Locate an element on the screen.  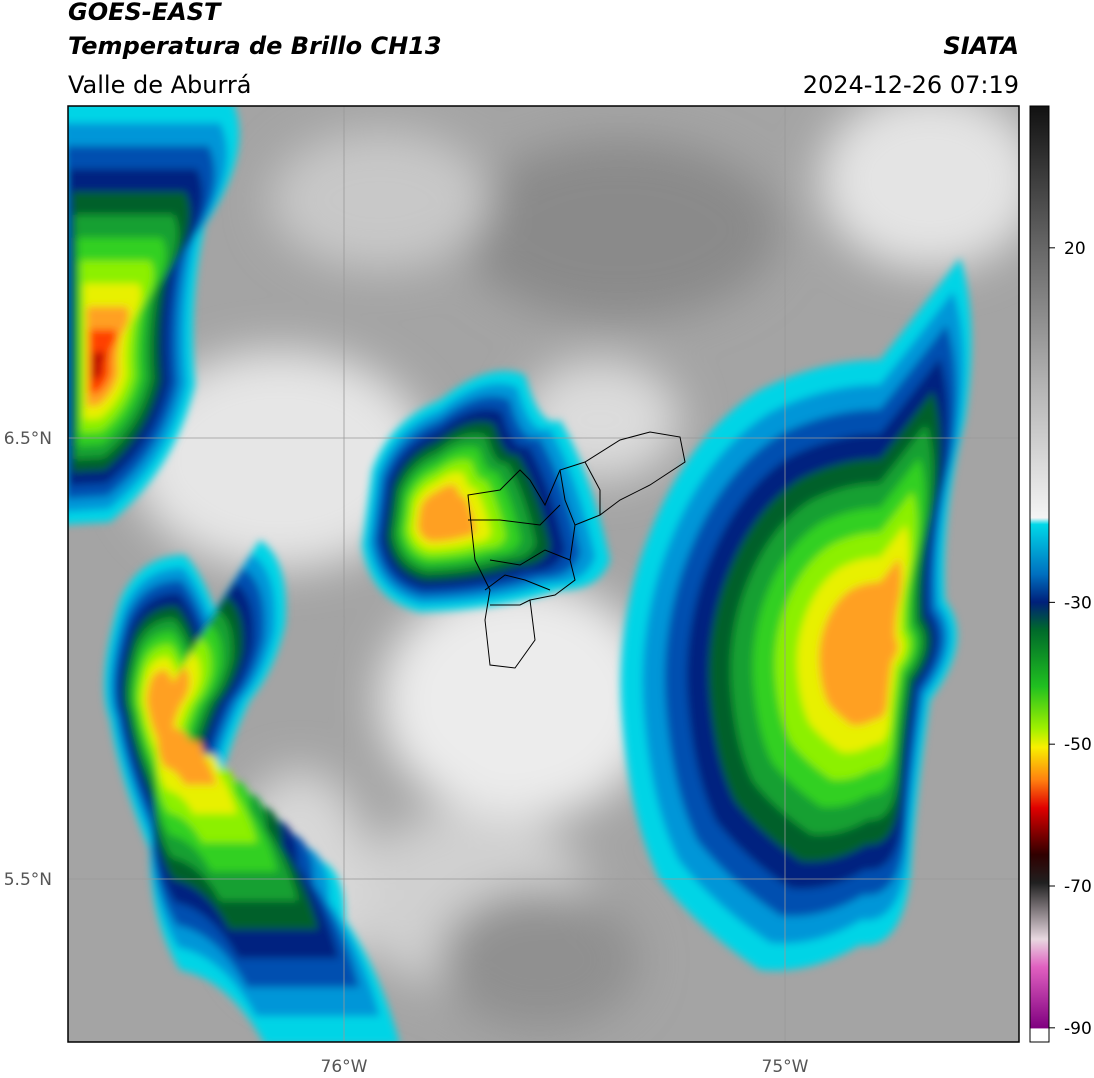
colorbar-tick-label: -50 is located at coordinates (1078, 745).